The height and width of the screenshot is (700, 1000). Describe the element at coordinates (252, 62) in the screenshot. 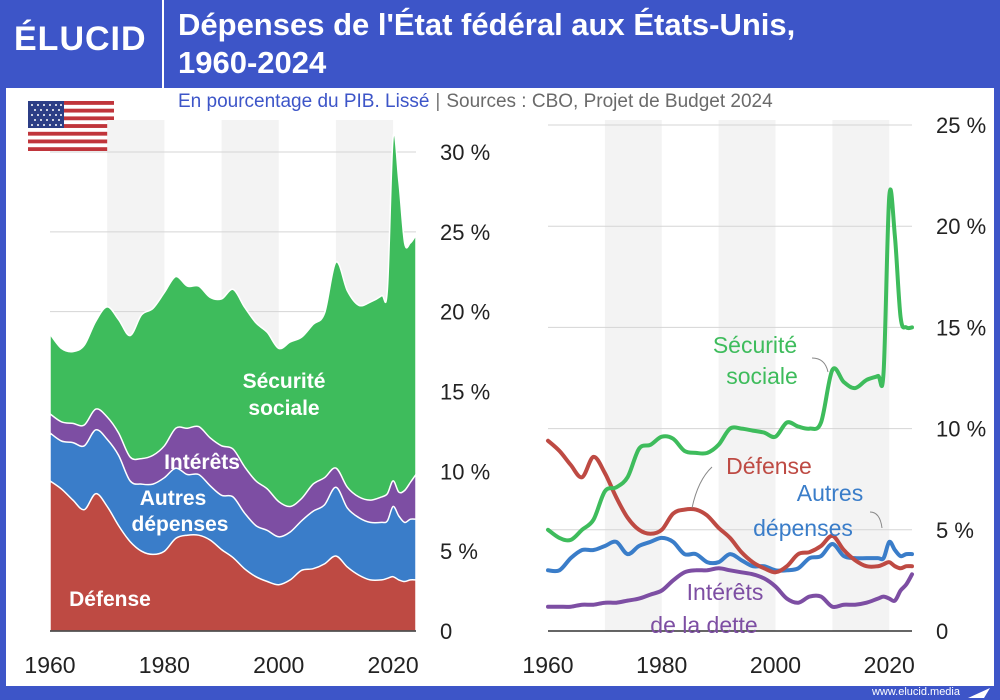

I see `title-line-2: 1960-2024` at that location.